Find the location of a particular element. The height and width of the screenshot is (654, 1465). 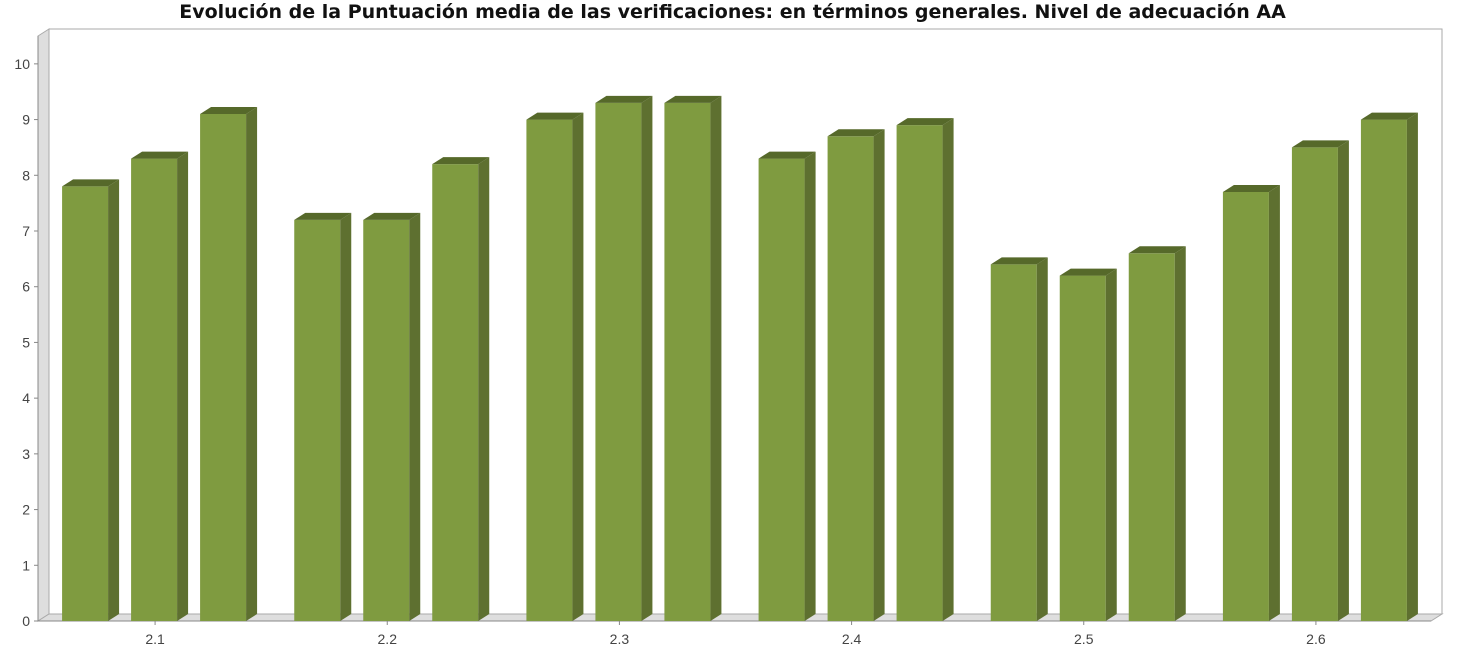

y-tick-label: 2 is located at coordinates (26, 510).